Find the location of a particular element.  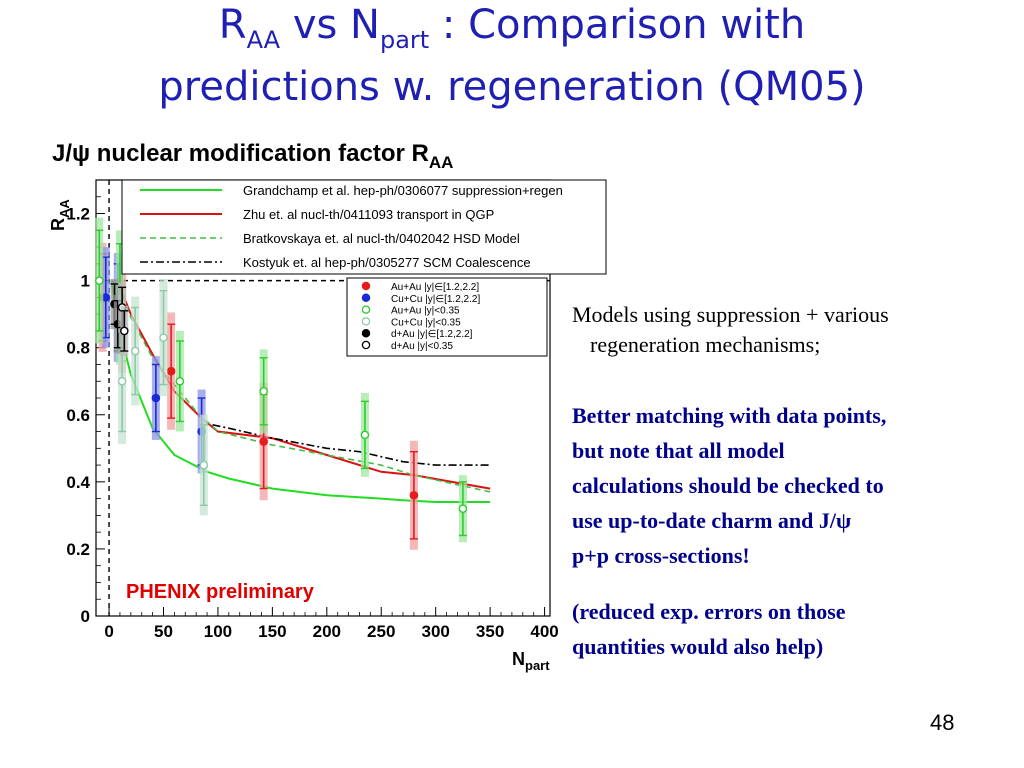

x-tick-label: 100 is located at coordinates (218, 631).